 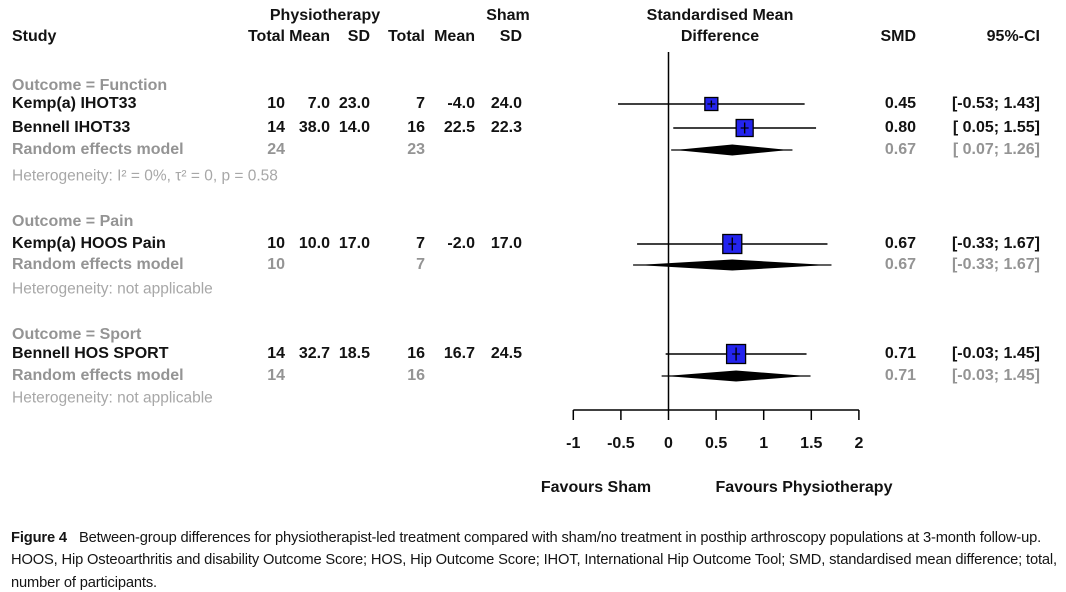 I want to click on g2-sd-value: 24.0, so click(x=506, y=103).